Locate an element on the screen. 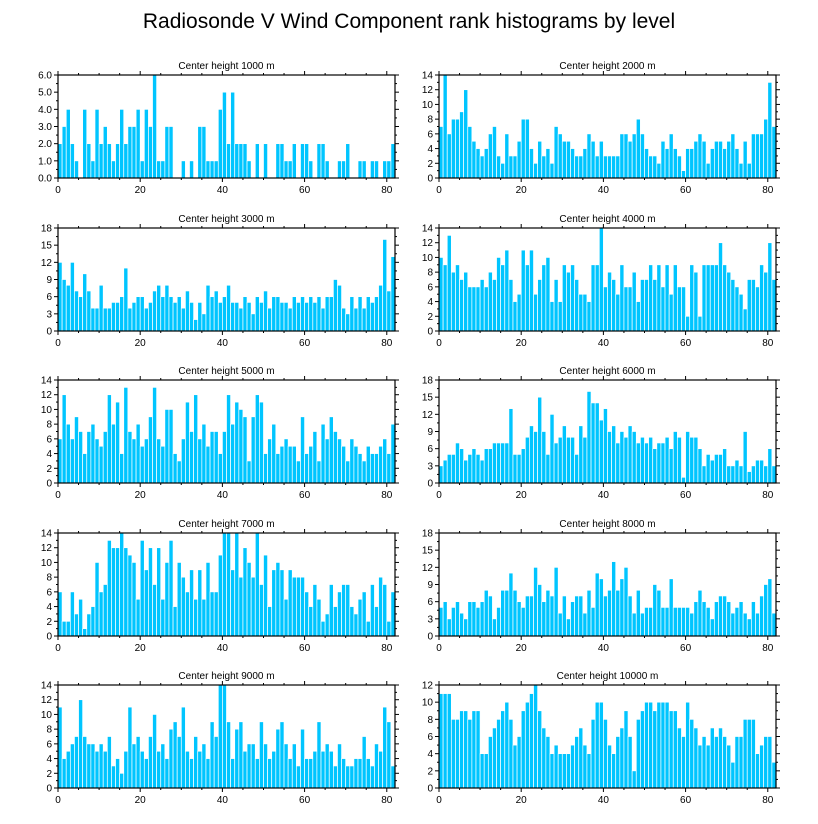 The height and width of the screenshot is (824, 818). x-tick-label: 40 is located at coordinates (604, 190).